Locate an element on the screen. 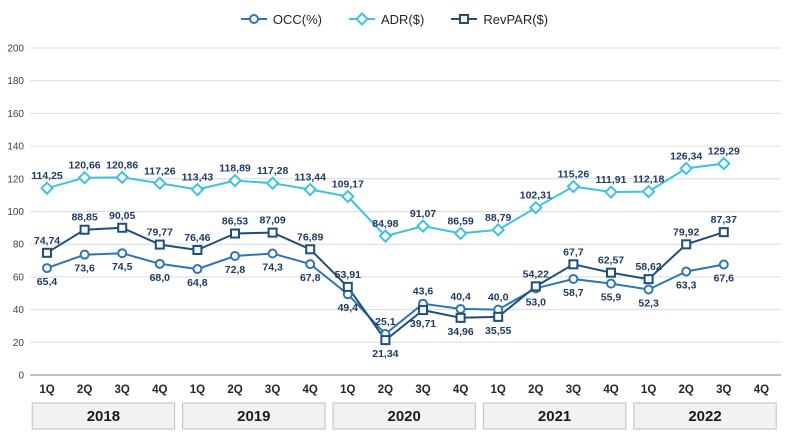 The height and width of the screenshot is (440, 788). data-label: 87,09 is located at coordinates (272, 221).